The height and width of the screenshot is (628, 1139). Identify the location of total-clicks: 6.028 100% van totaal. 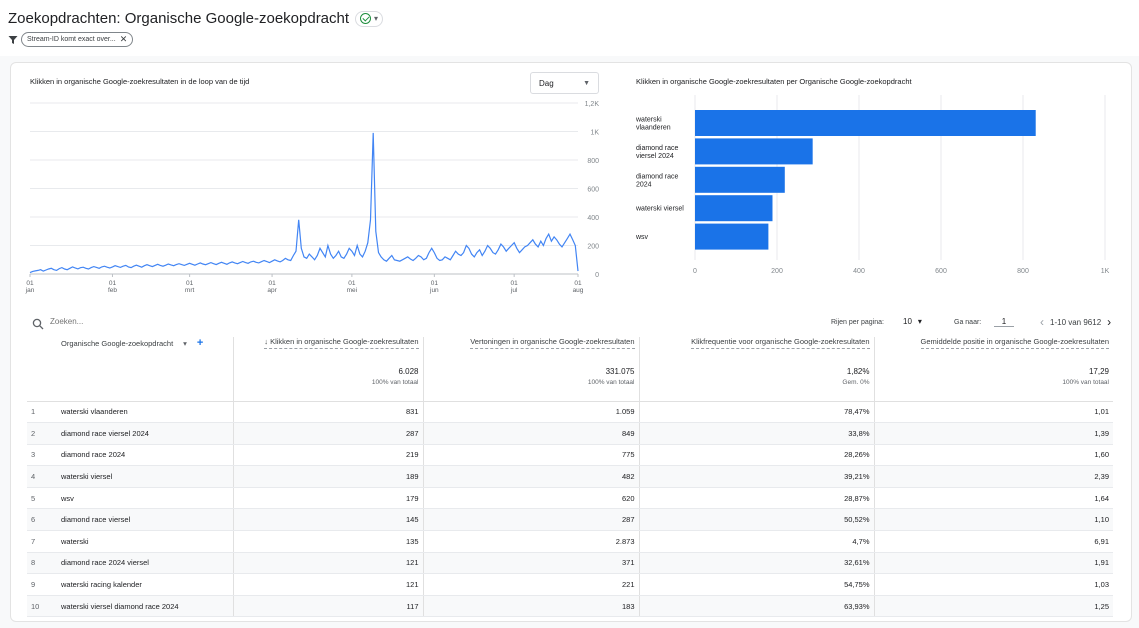
(327, 384).